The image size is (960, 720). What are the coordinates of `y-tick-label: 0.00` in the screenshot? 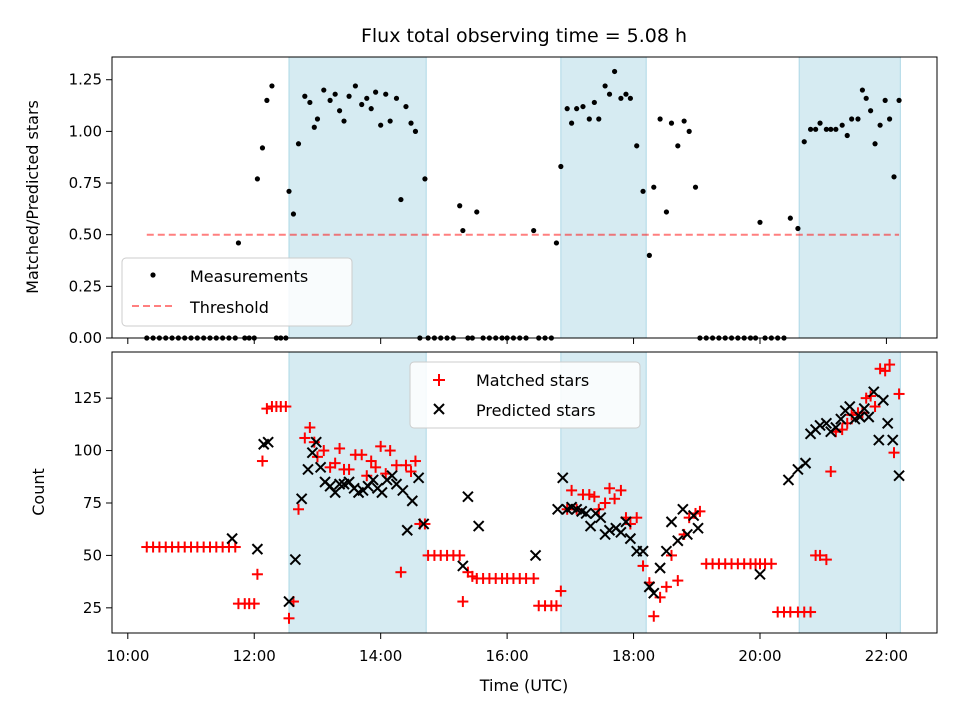 It's located at (85, 338).